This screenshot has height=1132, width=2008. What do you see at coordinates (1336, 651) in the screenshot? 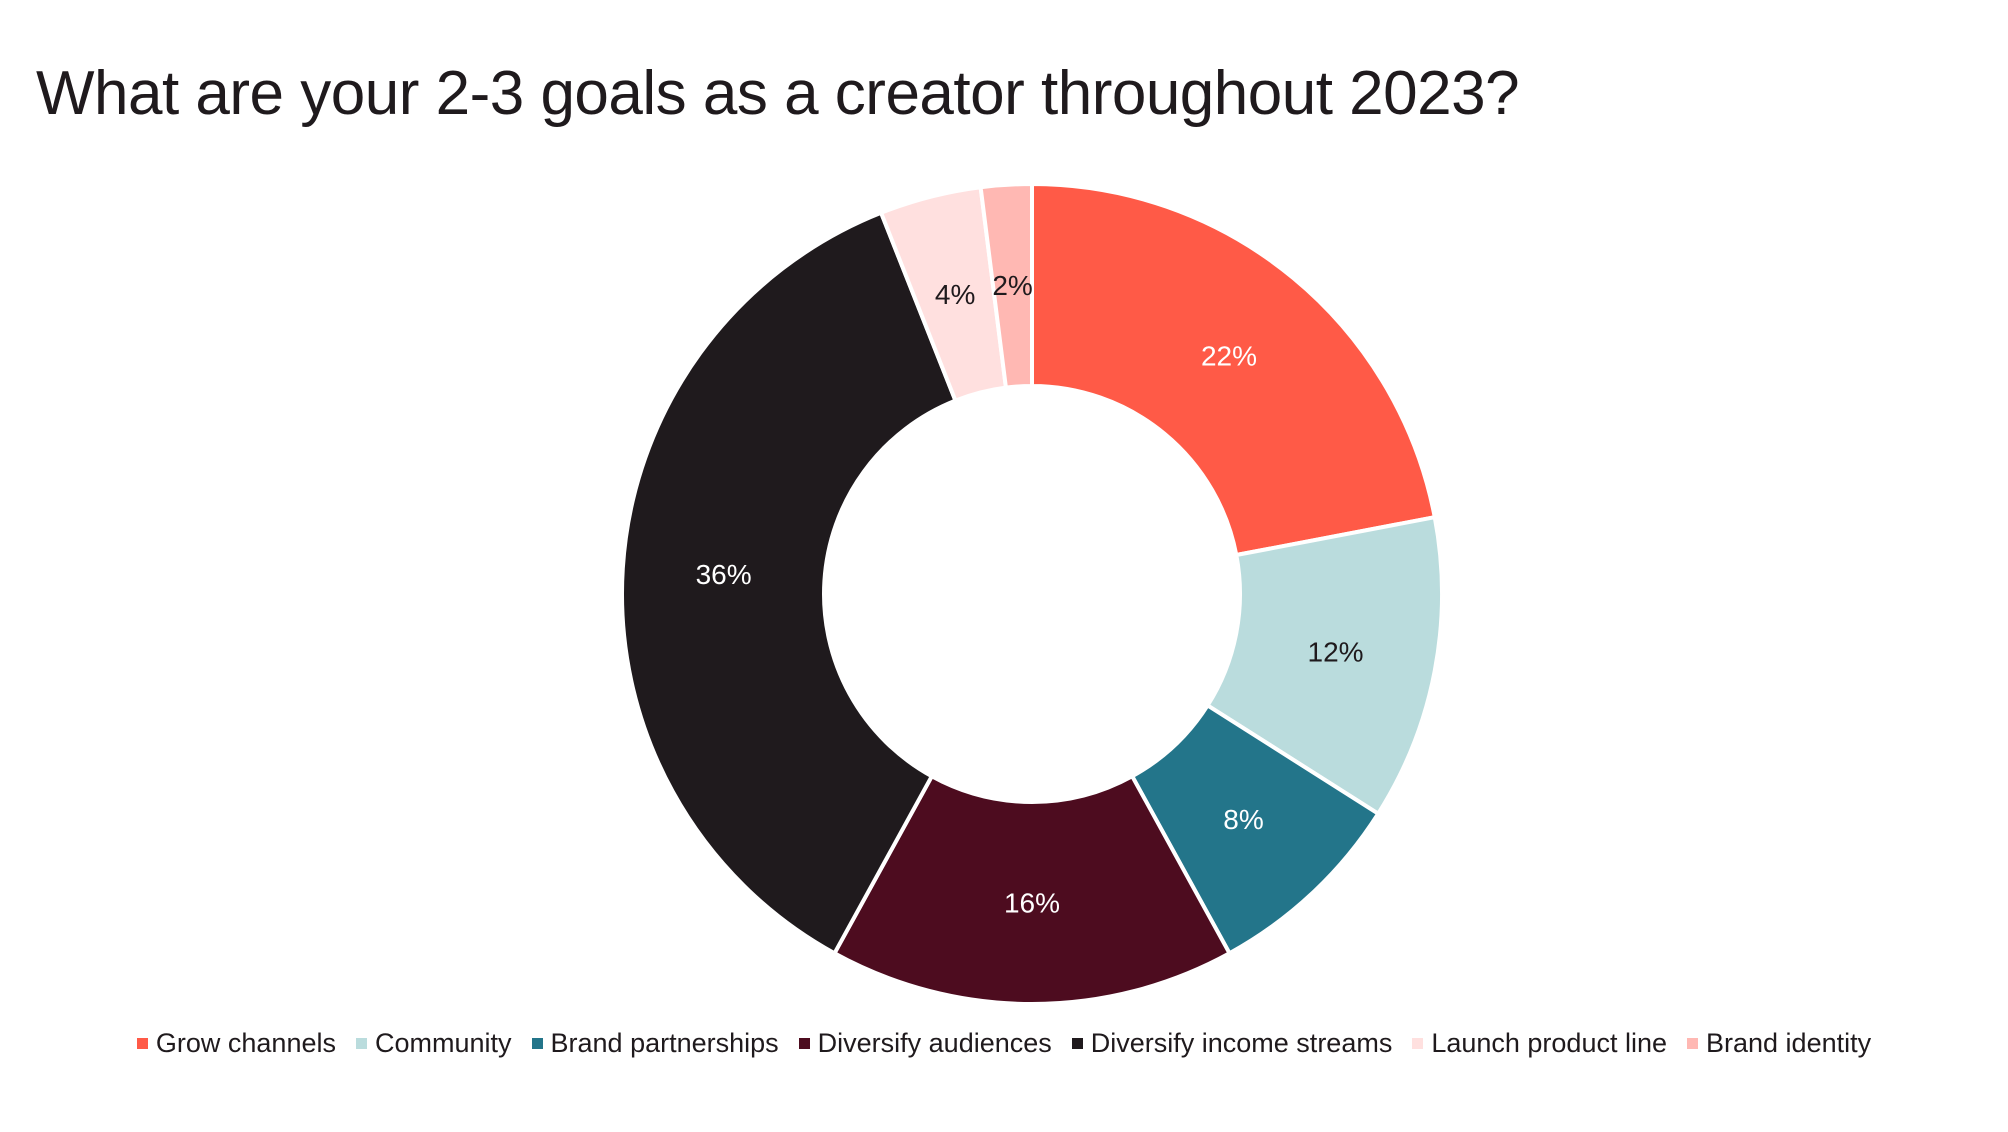
I see `data-label-community: 12%` at bounding box center [1336, 651].